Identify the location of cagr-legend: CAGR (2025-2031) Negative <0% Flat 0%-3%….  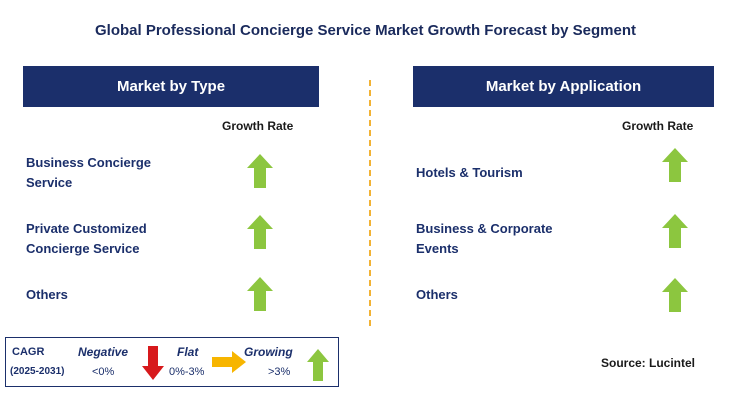
(172, 362).